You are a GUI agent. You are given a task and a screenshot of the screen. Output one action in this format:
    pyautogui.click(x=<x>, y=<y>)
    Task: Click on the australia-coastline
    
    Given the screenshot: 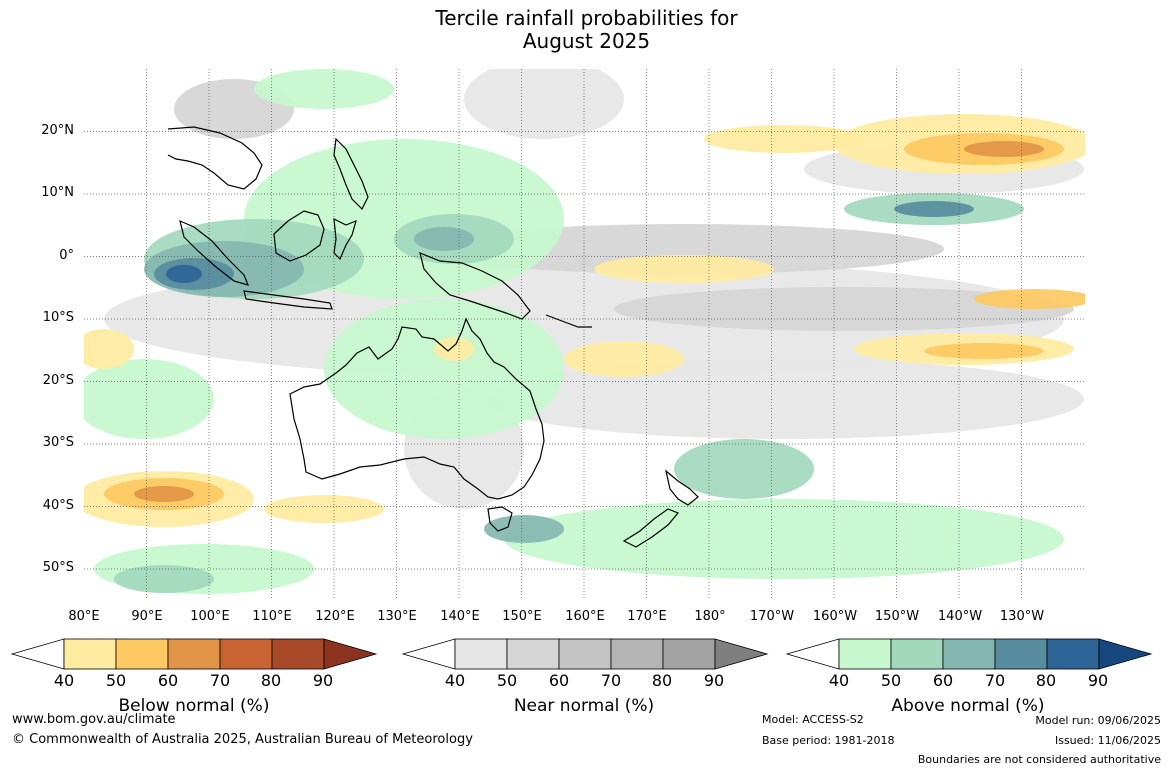 What is the action you would take?
    pyautogui.click(x=417, y=408)
    